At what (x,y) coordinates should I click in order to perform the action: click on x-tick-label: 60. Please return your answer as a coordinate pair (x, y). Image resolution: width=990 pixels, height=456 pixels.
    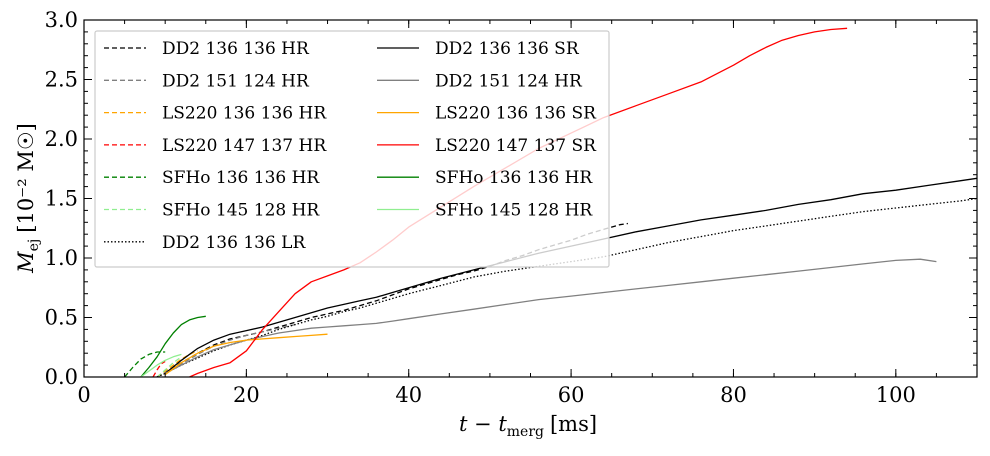
    Looking at the image, I should click on (571, 395).